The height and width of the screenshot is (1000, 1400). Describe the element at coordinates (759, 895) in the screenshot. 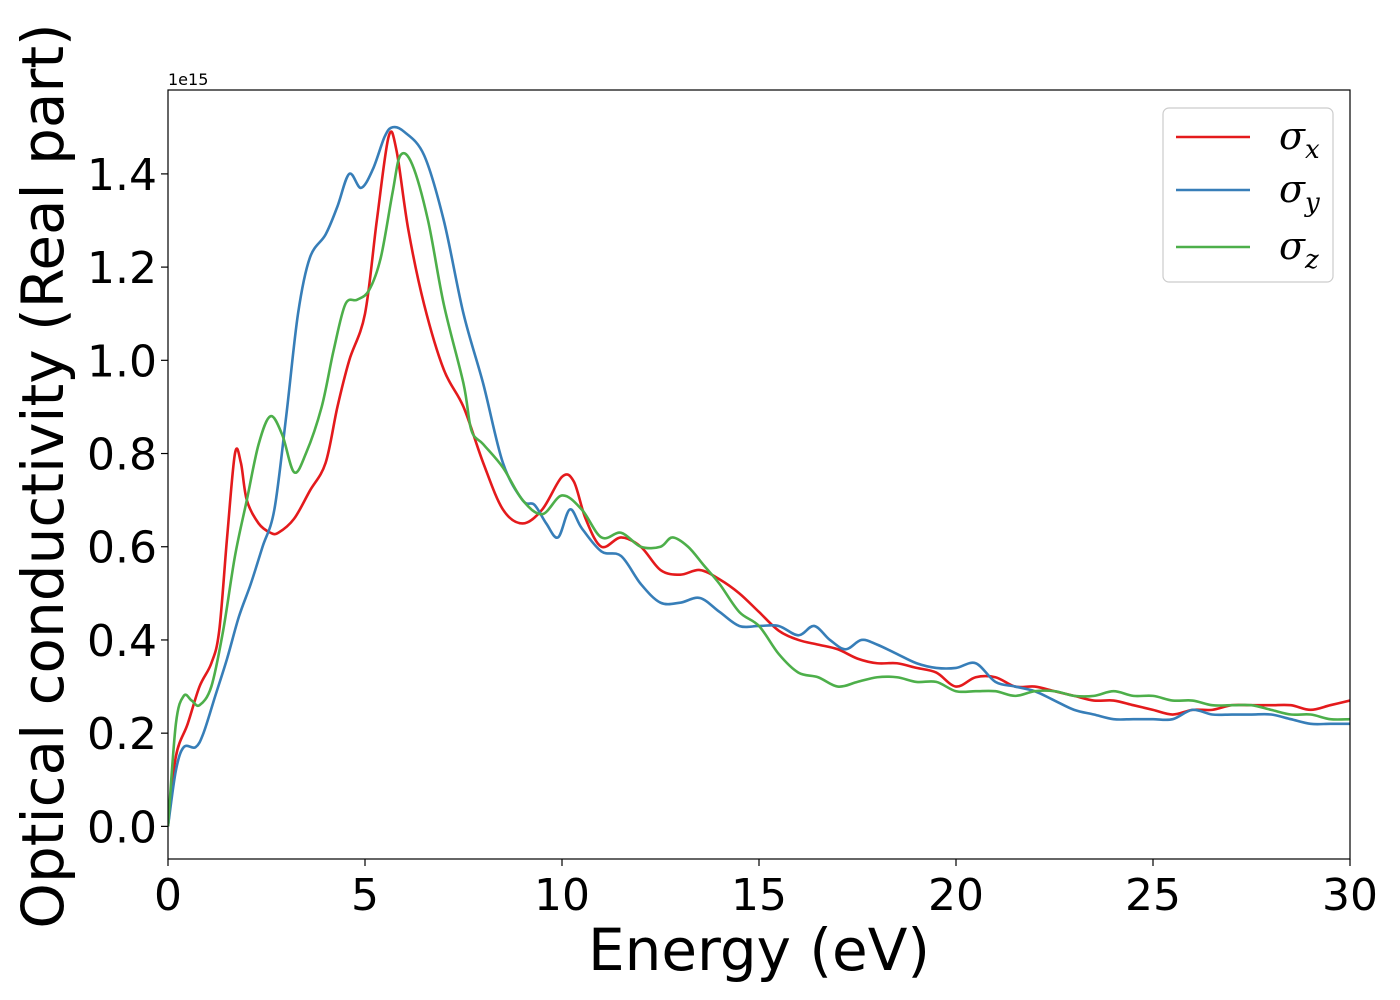

I see `x-tick-label: 15` at that location.